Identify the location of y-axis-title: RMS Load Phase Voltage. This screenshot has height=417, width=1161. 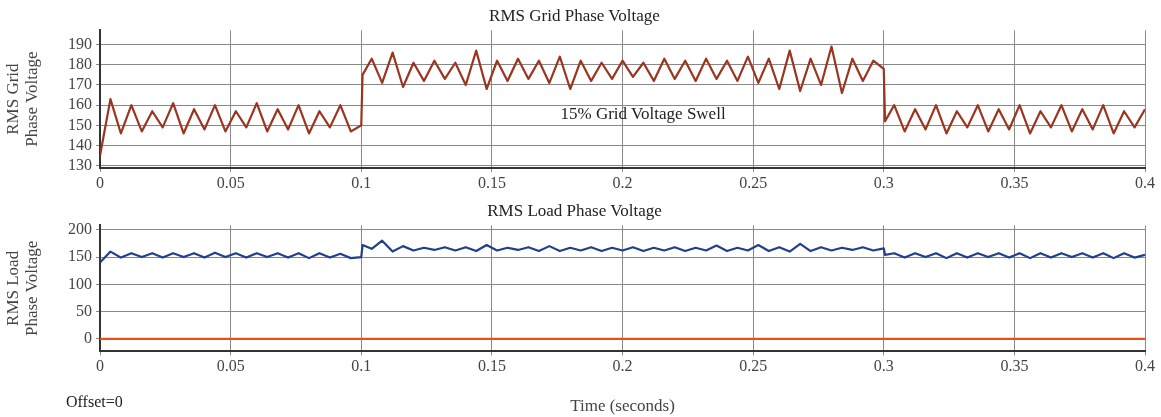
(21, 288).